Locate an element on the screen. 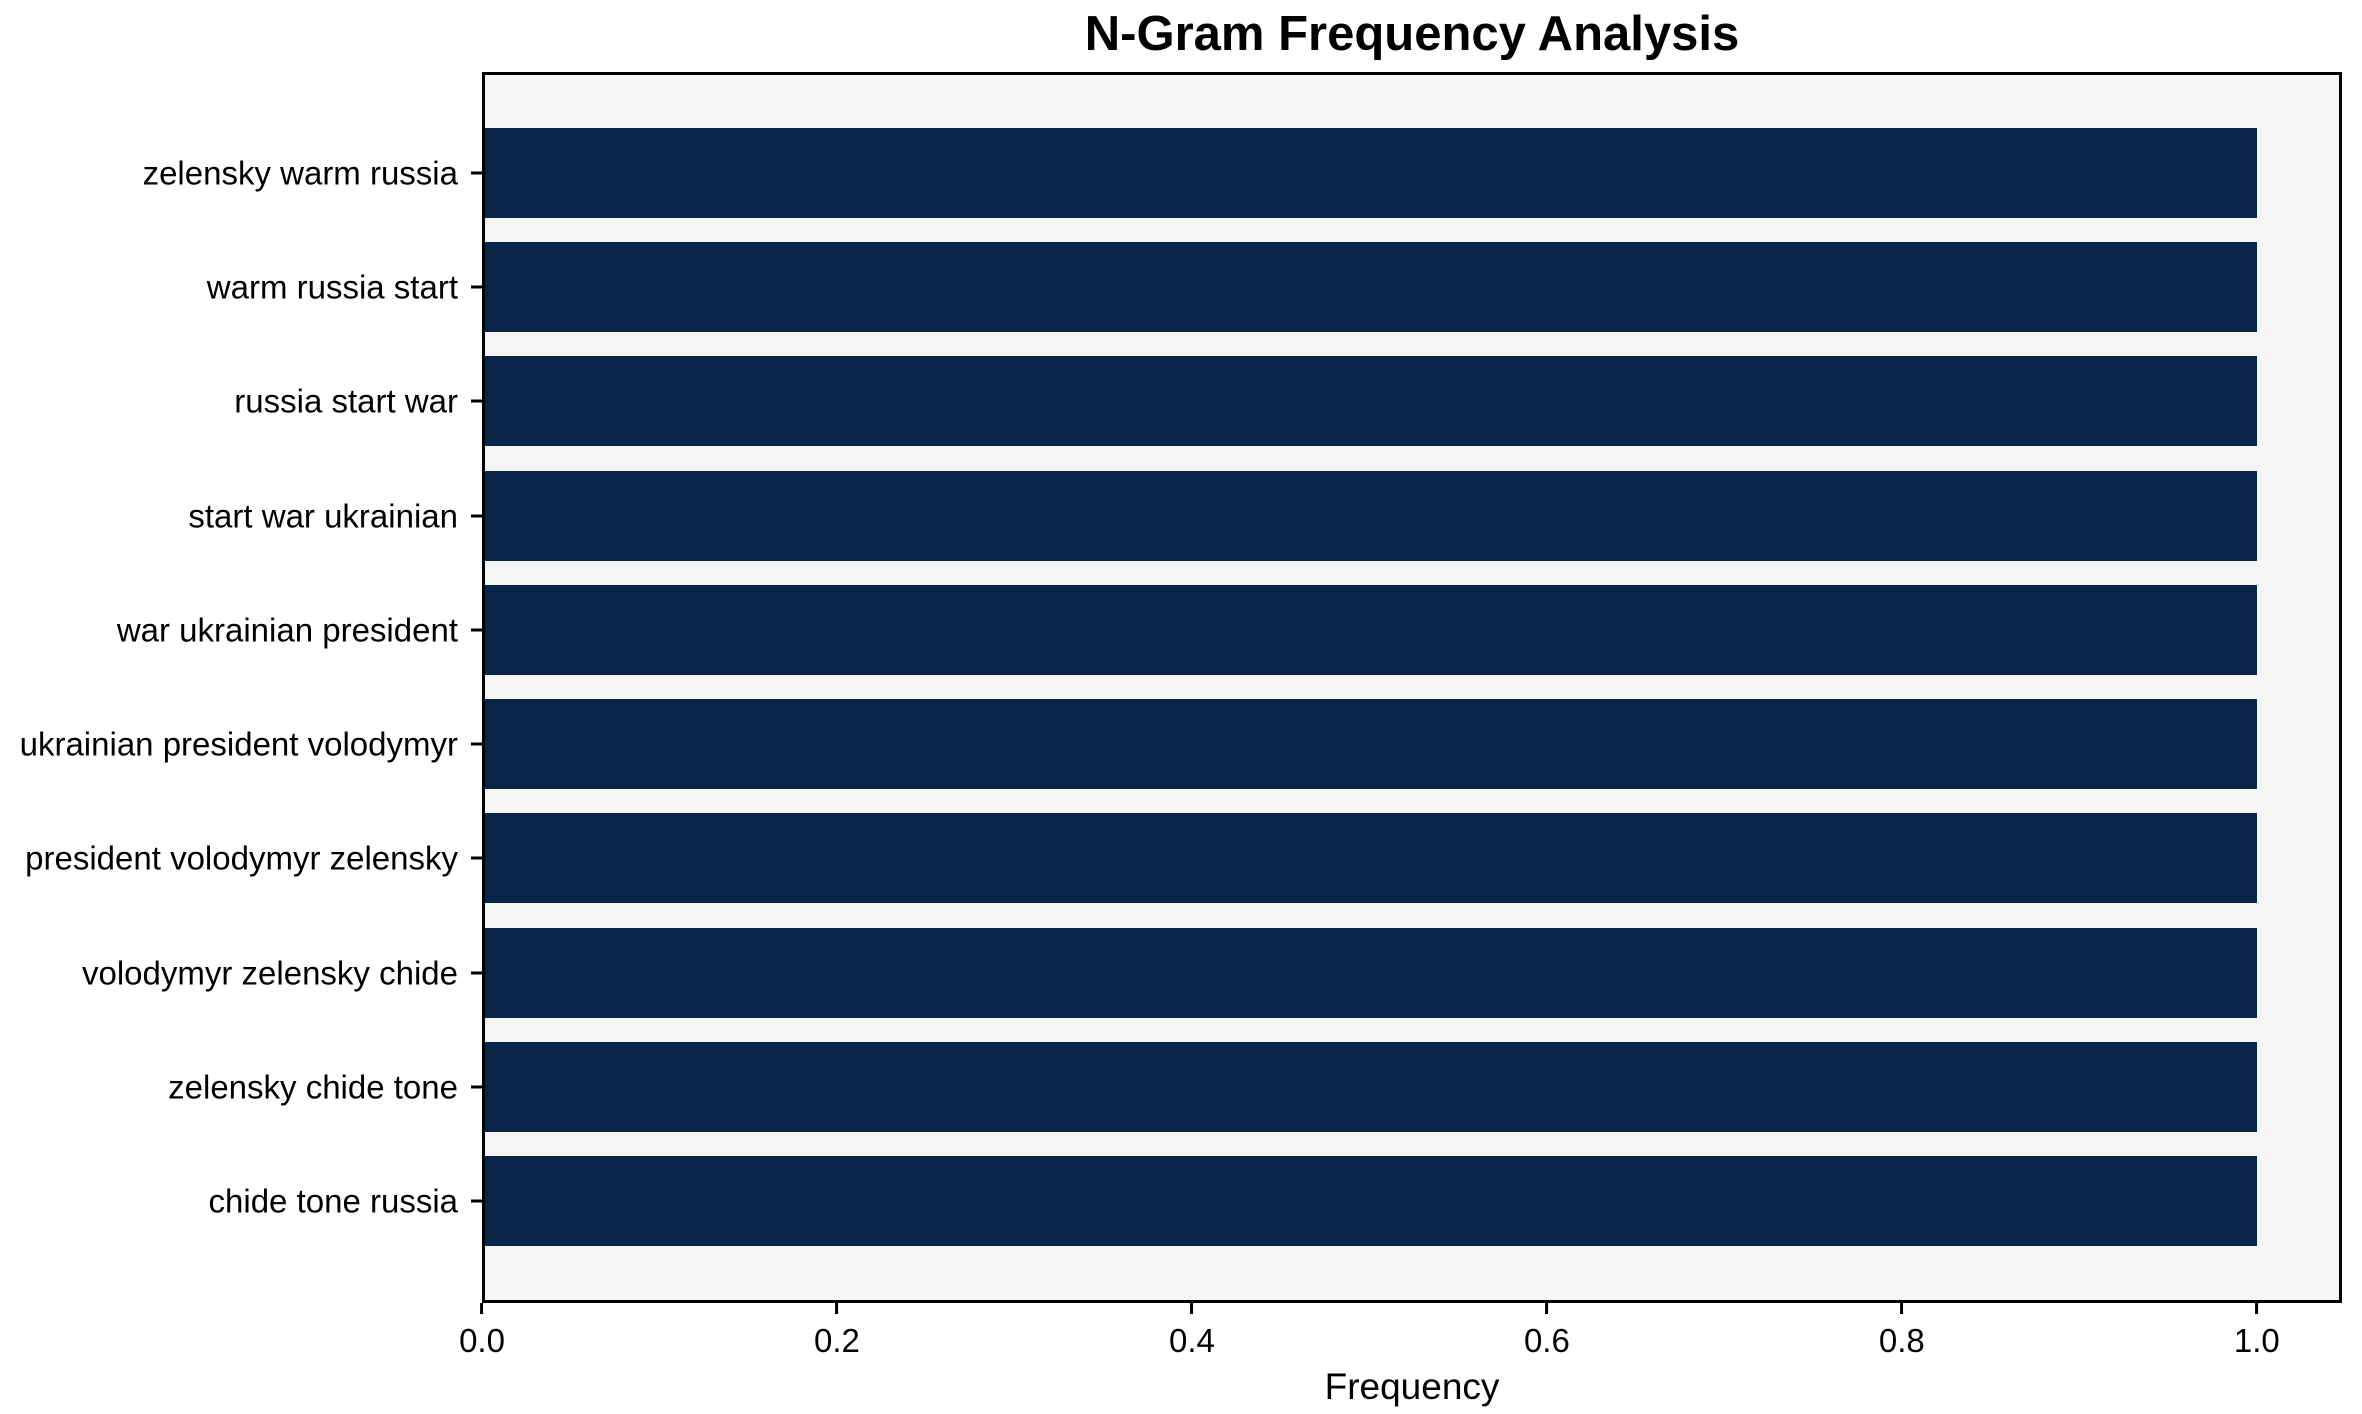 Image resolution: width=2362 pixels, height=1414 pixels. y-tick-label: volodymyr zelensky chide is located at coordinates (270, 973).